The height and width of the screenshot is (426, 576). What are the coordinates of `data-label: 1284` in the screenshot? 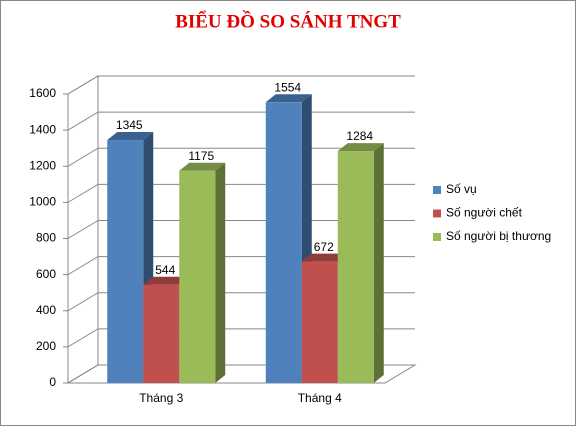 It's located at (359, 136).